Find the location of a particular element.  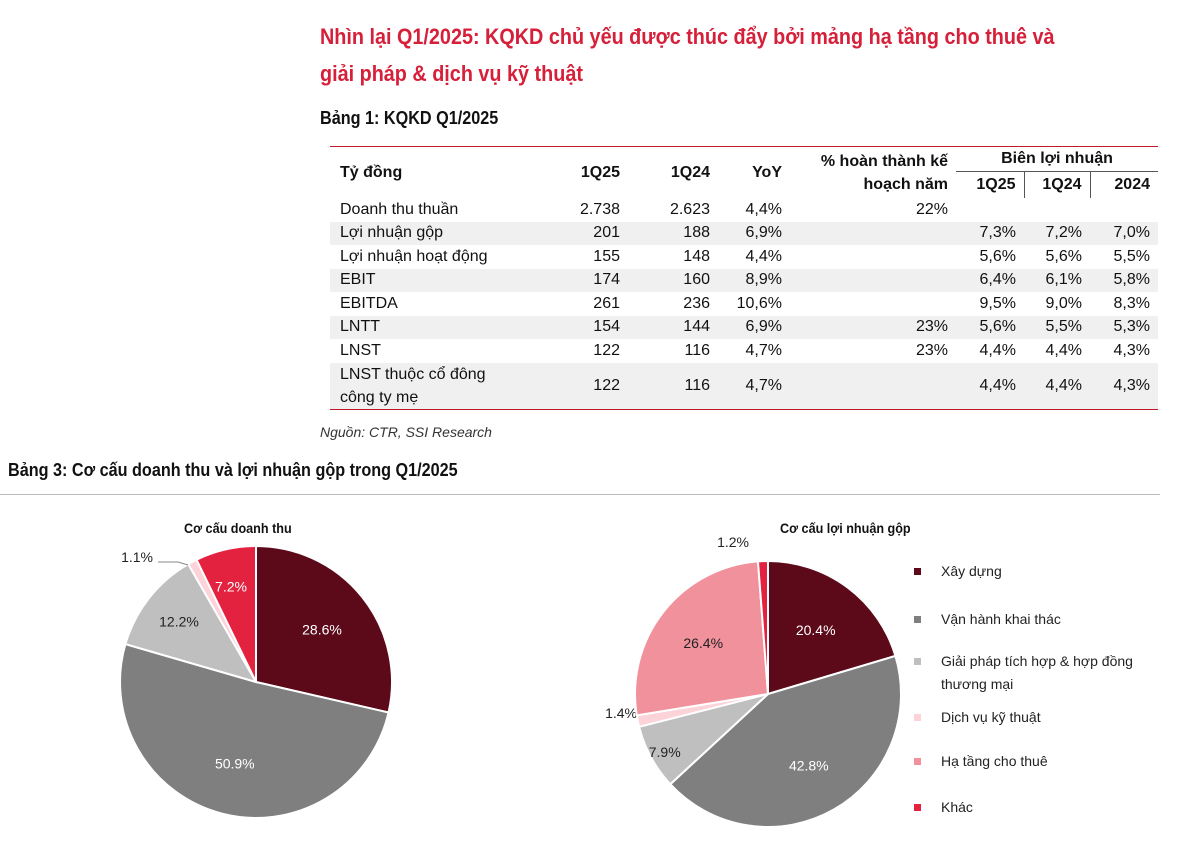

pie-data-label: 1.4% is located at coordinates (621, 713).